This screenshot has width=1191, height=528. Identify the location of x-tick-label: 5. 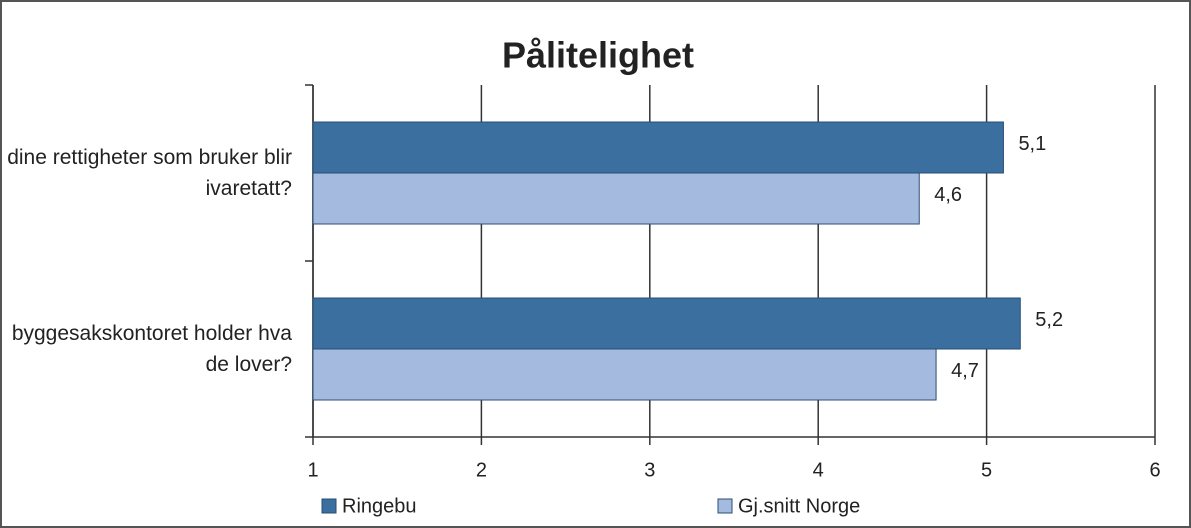
(986, 470).